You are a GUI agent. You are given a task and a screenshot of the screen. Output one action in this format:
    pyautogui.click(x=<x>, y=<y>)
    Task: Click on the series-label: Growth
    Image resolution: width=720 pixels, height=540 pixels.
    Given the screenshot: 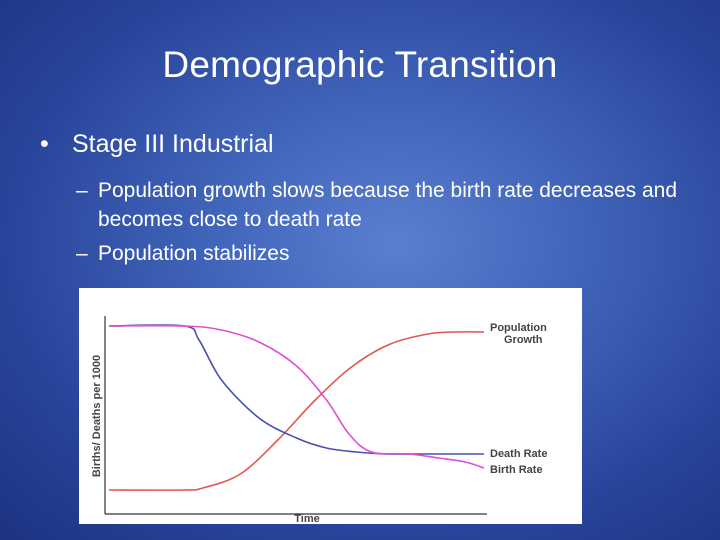 What is the action you would take?
    pyautogui.click(x=523, y=340)
    